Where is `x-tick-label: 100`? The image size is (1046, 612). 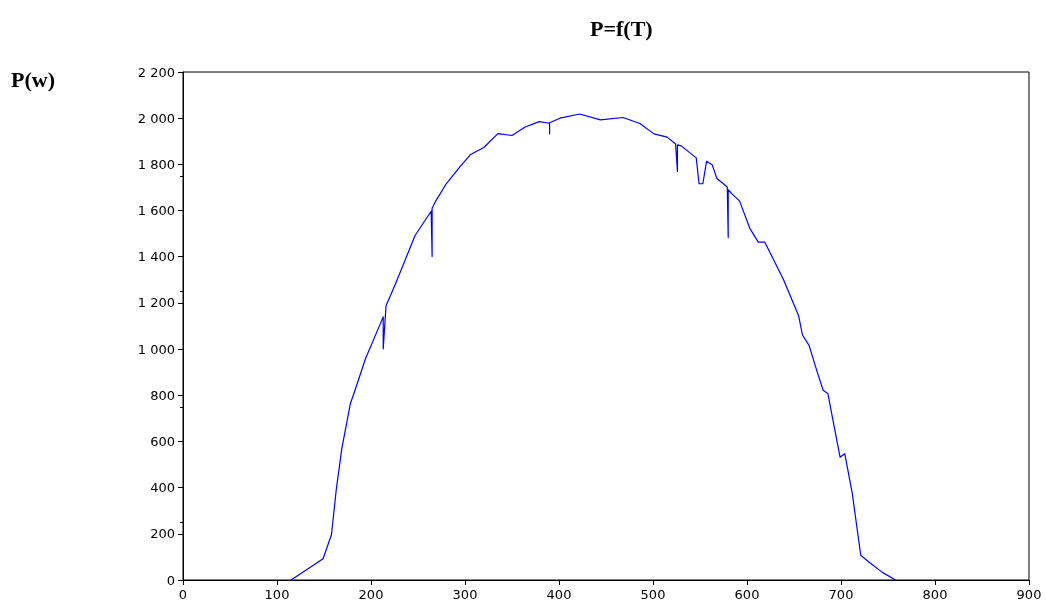
x-tick-label: 100 is located at coordinates (277, 594).